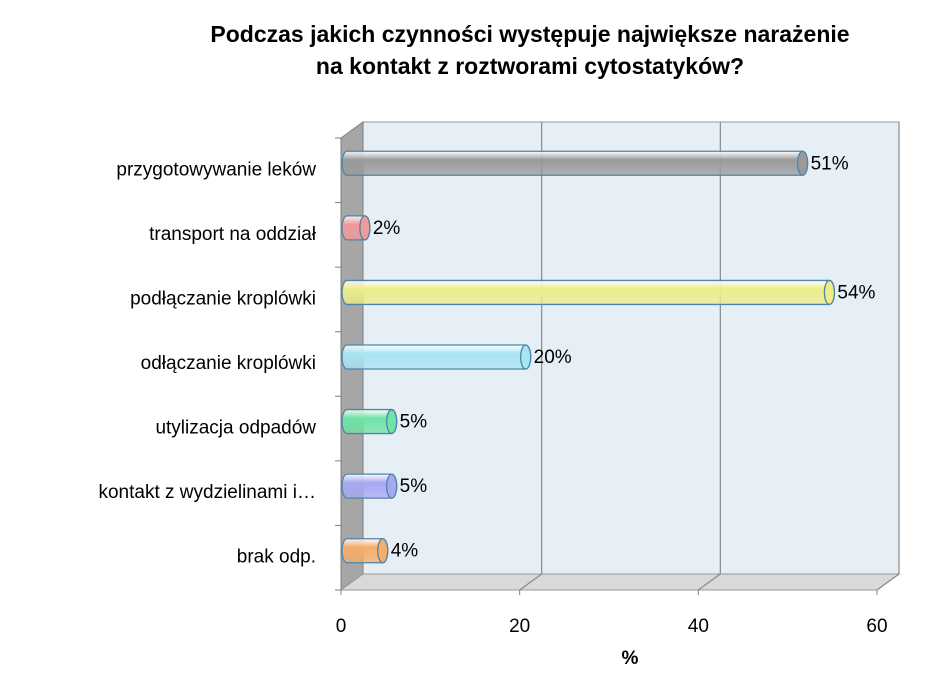 This screenshot has height=678, width=941. What do you see at coordinates (530, 66) in the screenshot?
I see `chart-title-line-2: na kontakt z roztworami cytostatyków?` at bounding box center [530, 66].